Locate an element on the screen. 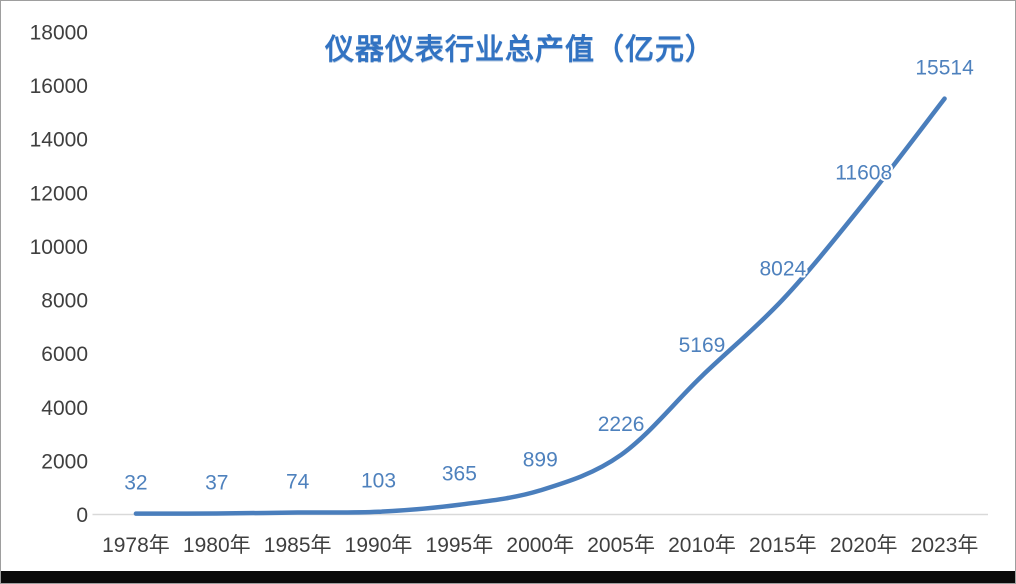 This screenshot has height=584, width=1016. x-axis-tick-label: 2000年 is located at coordinates (540, 545).